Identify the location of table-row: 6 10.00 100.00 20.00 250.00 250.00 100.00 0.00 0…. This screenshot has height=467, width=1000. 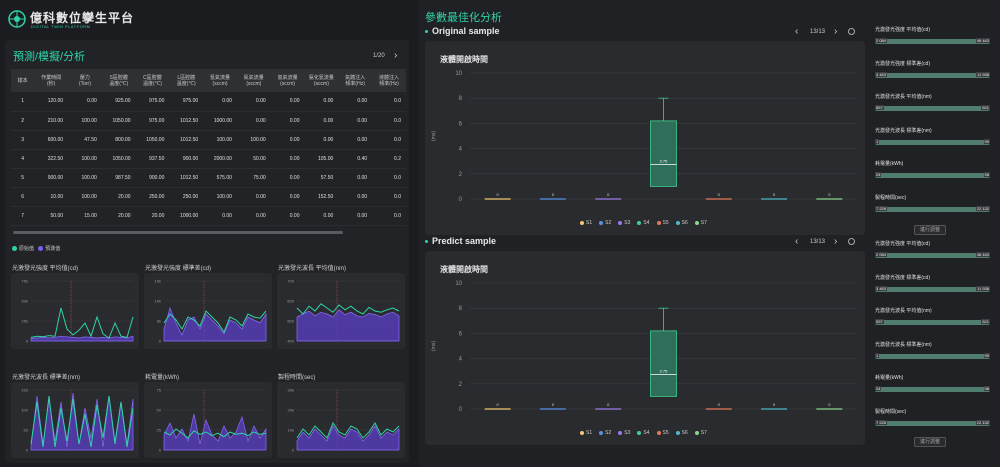
(208, 197).